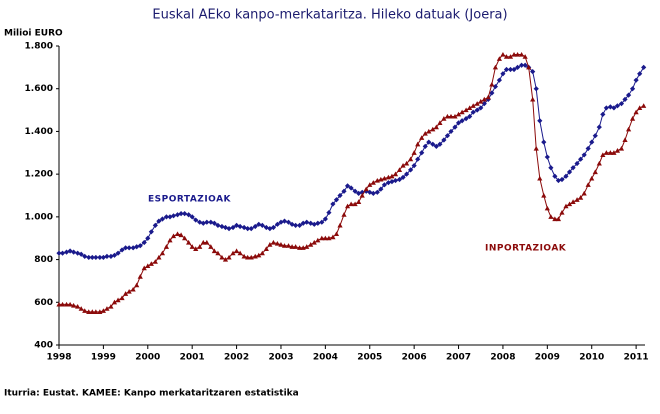  What do you see at coordinates (547, 358) in the screenshot?
I see `x-tick-label: 2009` at bounding box center [547, 358].